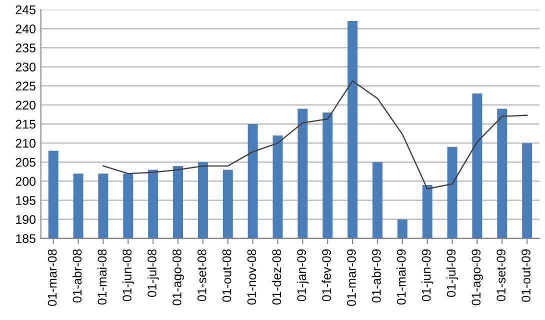  I want to click on y-tick-label: 200, so click(26, 181).